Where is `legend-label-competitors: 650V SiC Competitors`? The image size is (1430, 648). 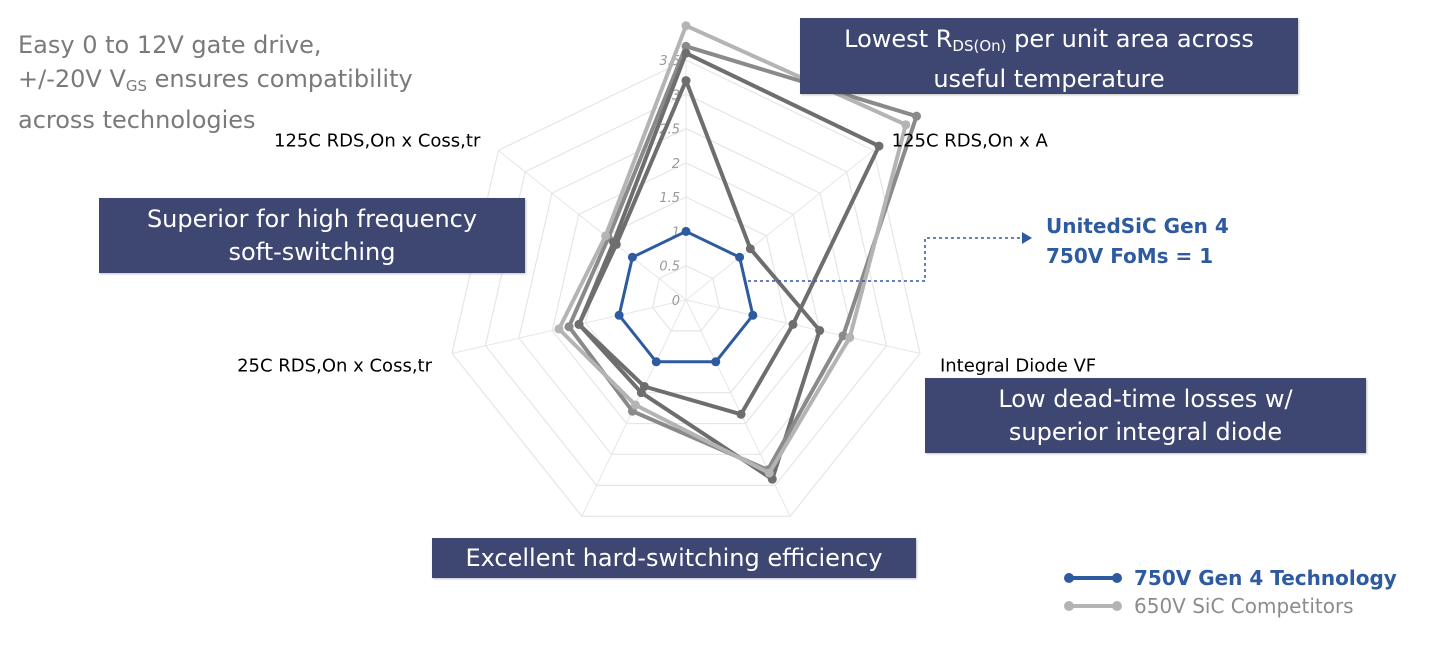 legend-label-competitors: 650V SiC Competitors is located at coordinates (1244, 606).